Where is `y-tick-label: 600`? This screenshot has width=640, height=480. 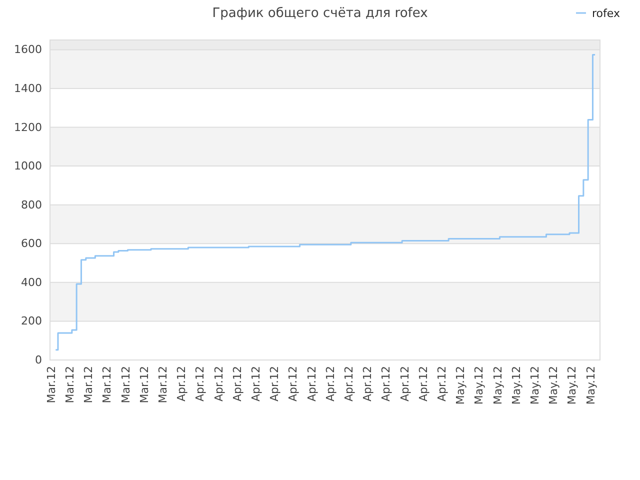
y-tick-label: 600 is located at coordinates (31, 243).